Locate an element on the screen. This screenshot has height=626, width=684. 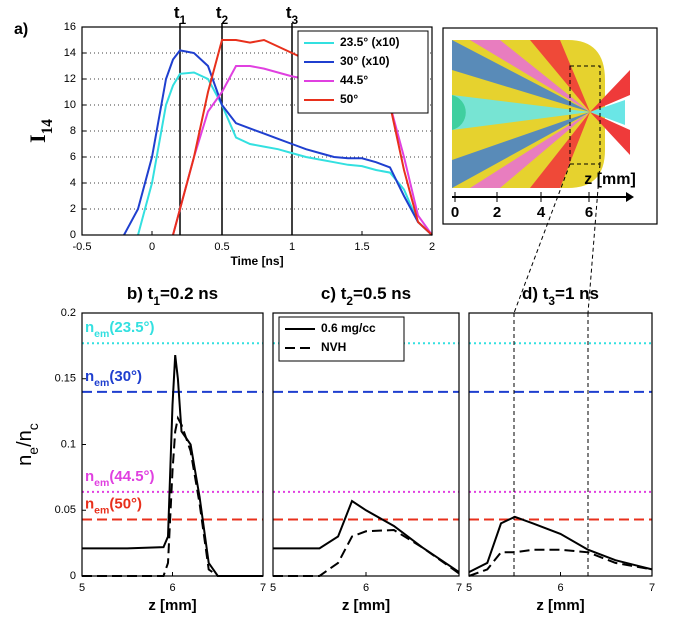
x-tick-label: 6 is located at coordinates (560, 588).